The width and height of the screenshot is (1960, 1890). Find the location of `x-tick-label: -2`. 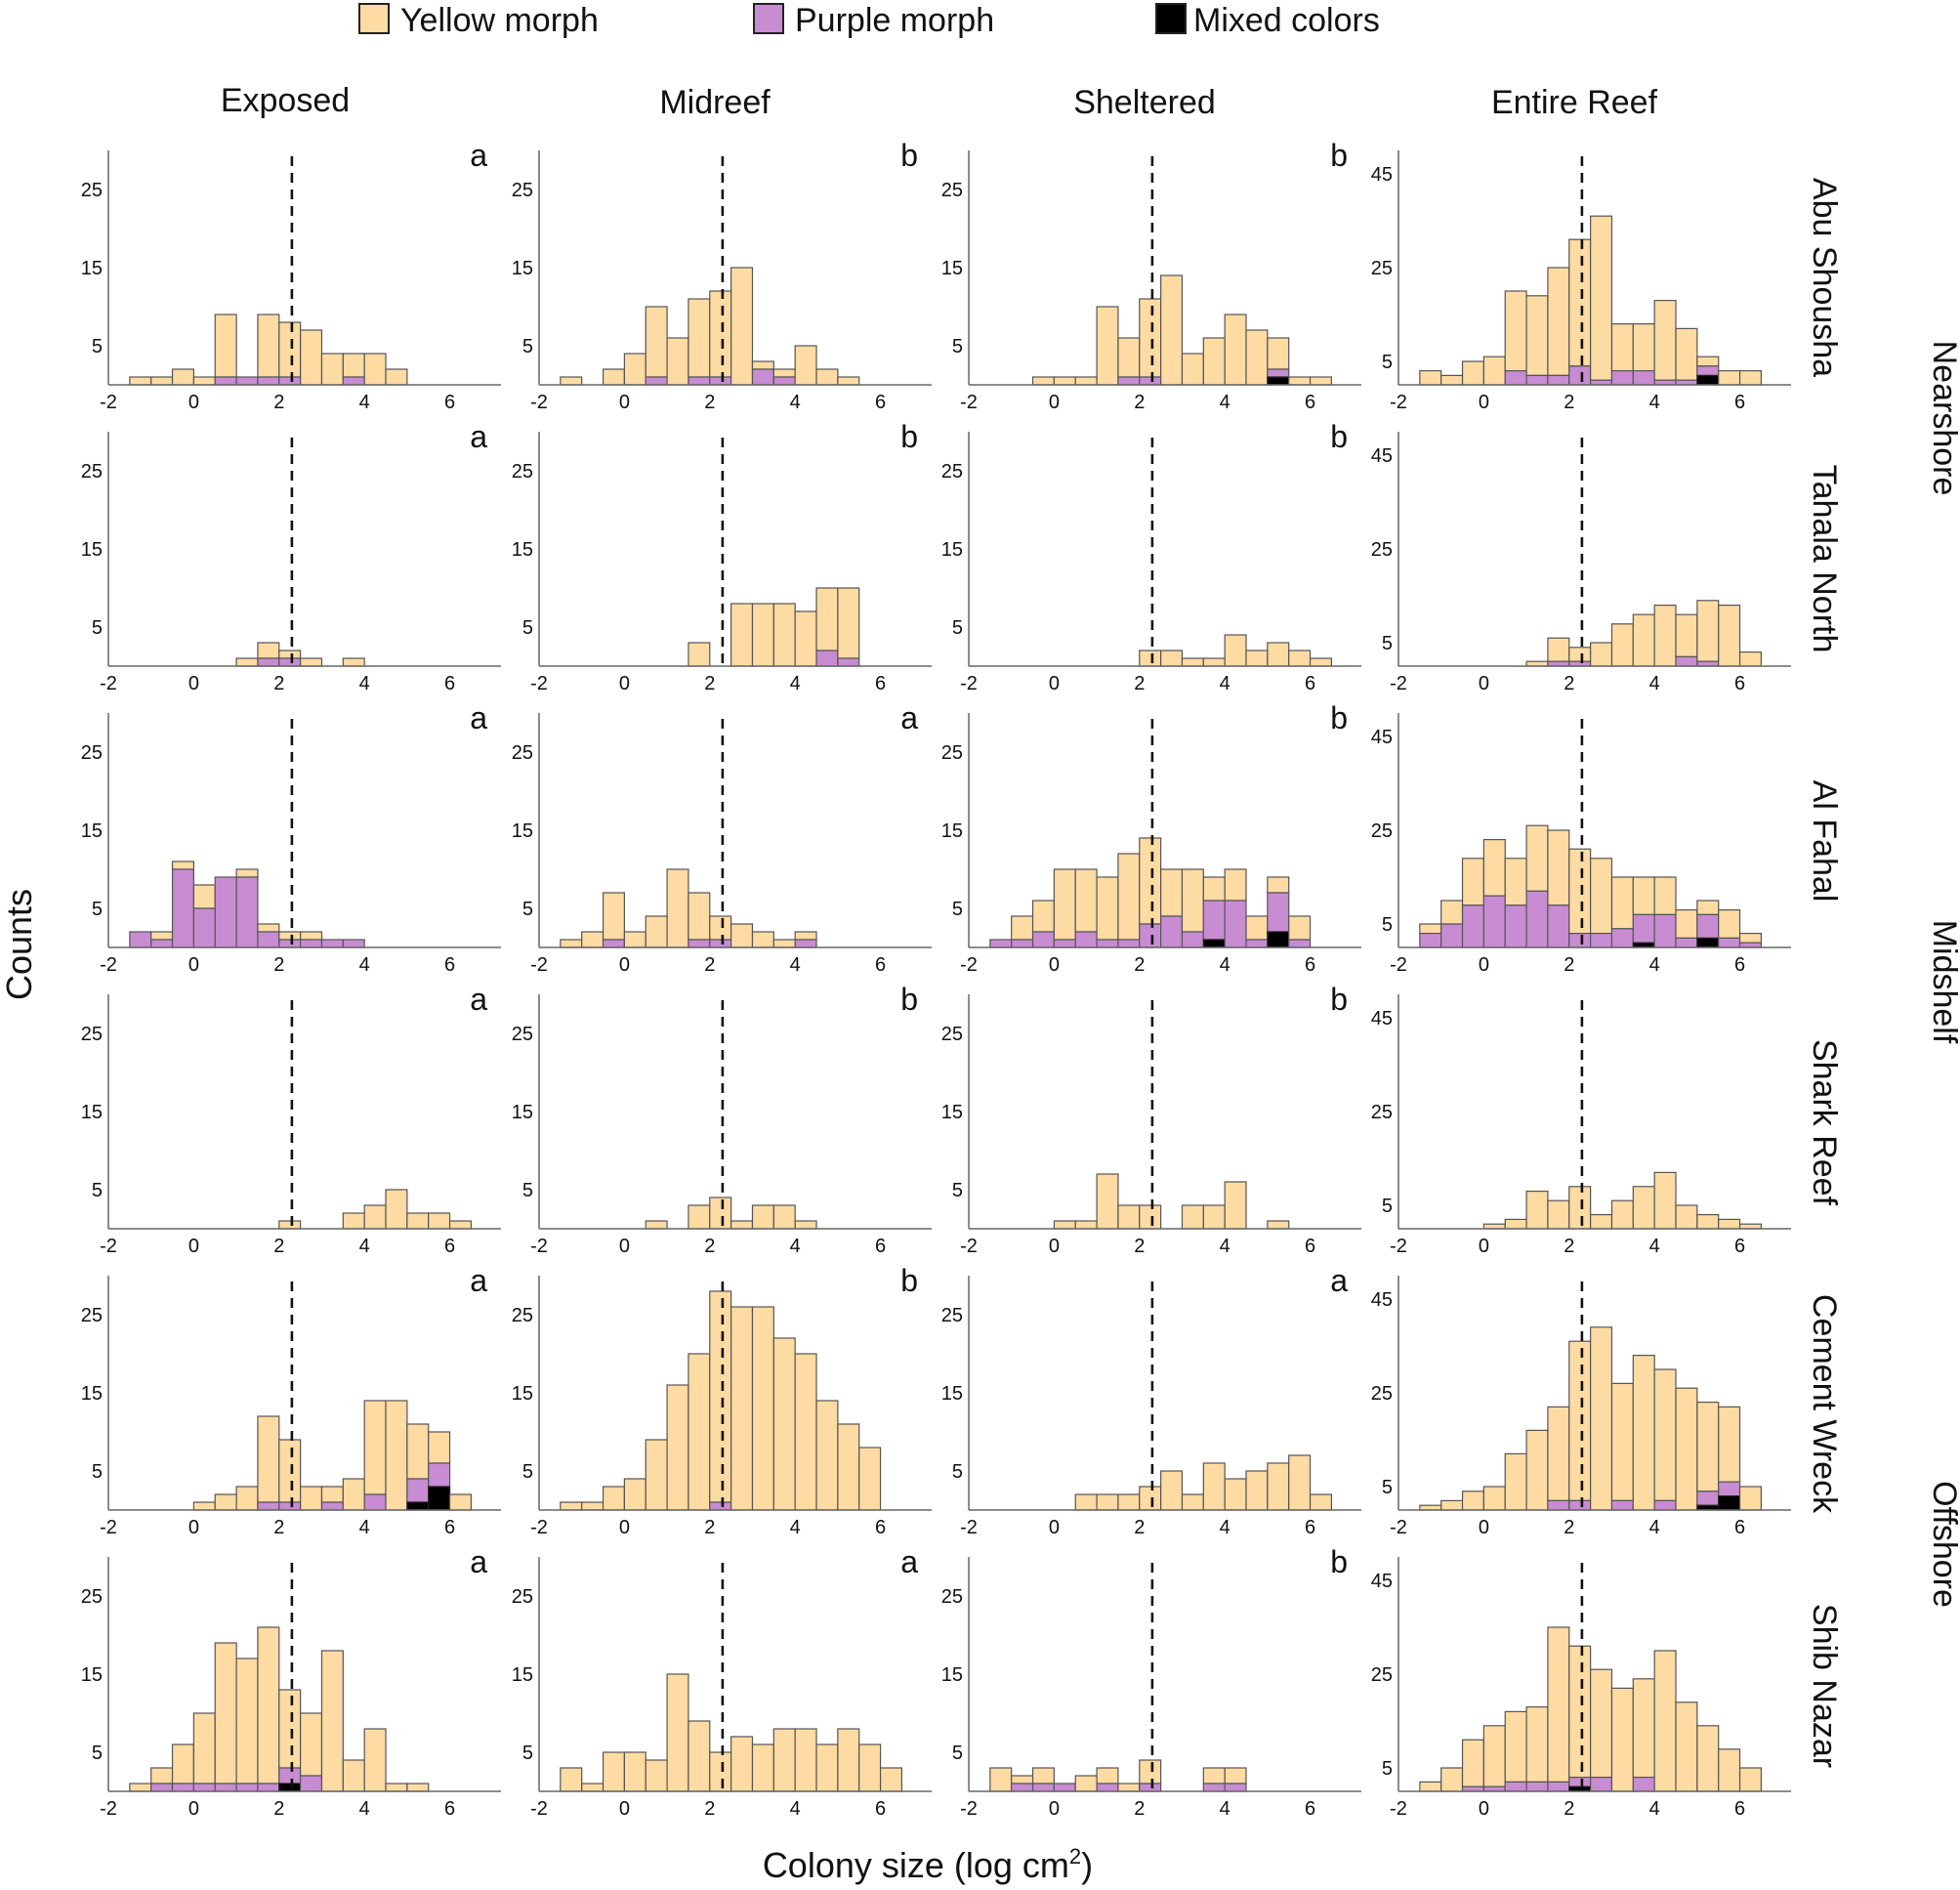

x-tick-label: -2 is located at coordinates (108, 1246).